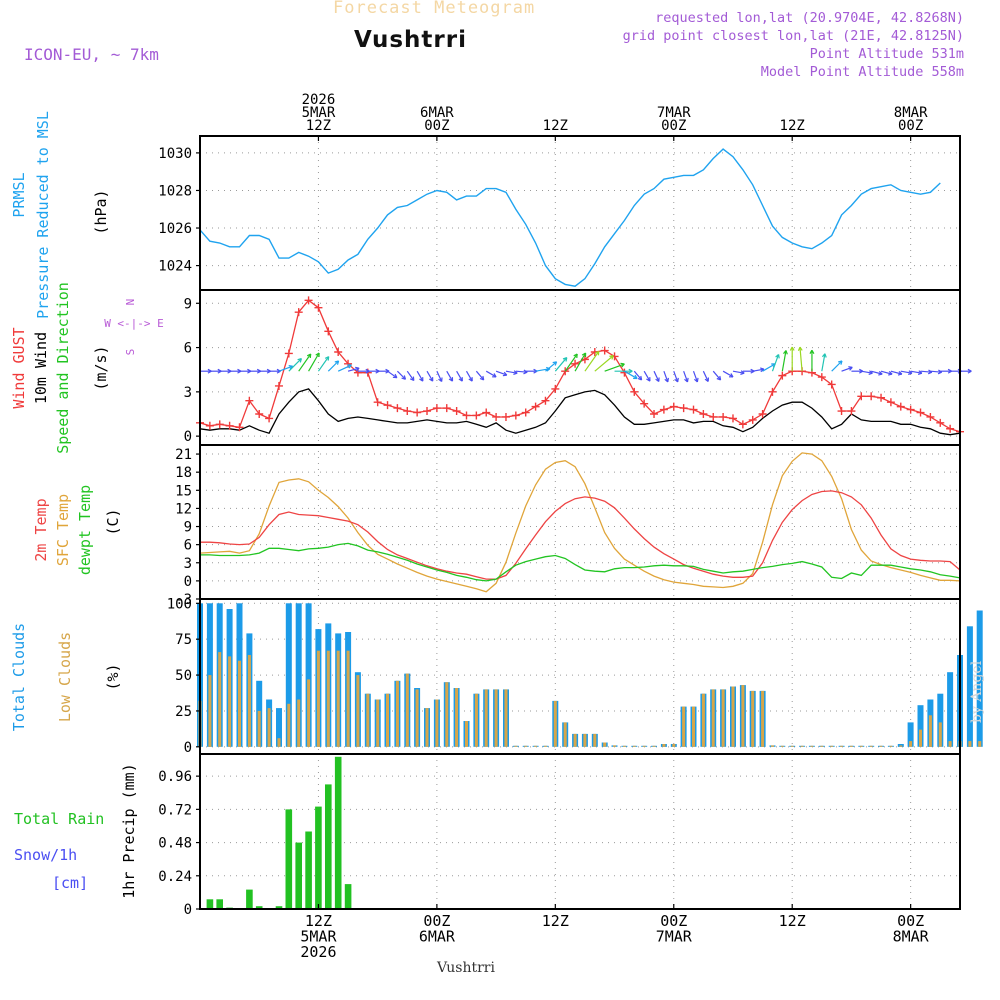 The height and width of the screenshot is (1000, 1000). What do you see at coordinates (175, 877) in the screenshot?
I see `y-tick-label: 0.24` at bounding box center [175, 877].